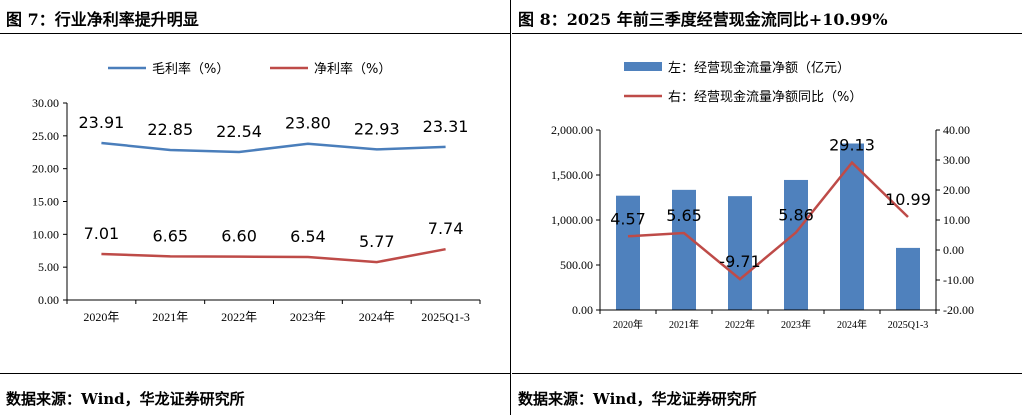 The image size is (1022, 415). What do you see at coordinates (377, 128) in the screenshot?
I see `data-label: 22.93` at bounding box center [377, 128].